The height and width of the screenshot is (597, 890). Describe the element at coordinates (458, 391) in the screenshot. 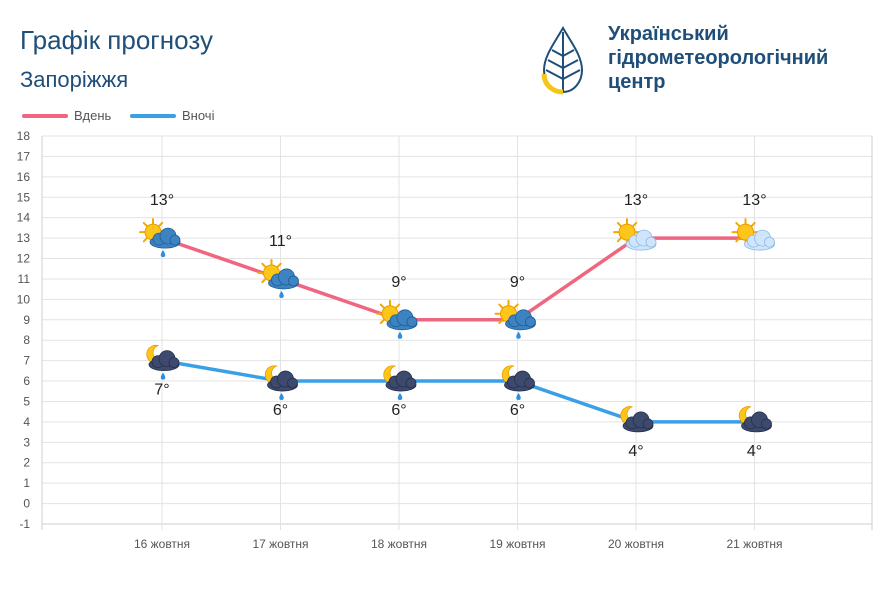

I see `series-line-night` at that location.